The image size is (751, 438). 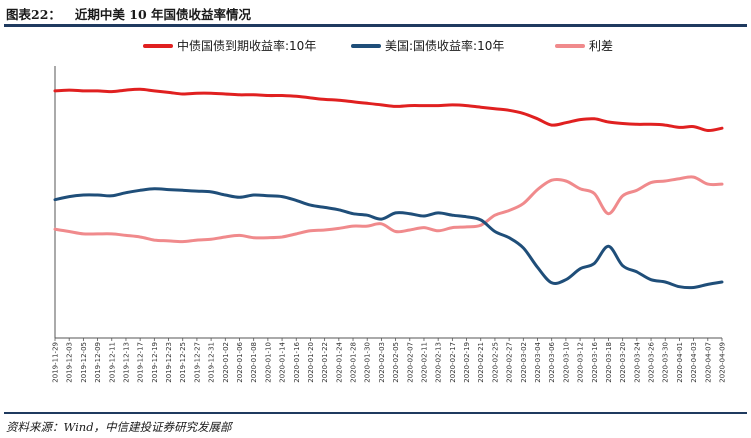 What do you see at coordinates (566, 362) in the screenshot?
I see `x-tick-label: 2020-03-10` at bounding box center [566, 362].